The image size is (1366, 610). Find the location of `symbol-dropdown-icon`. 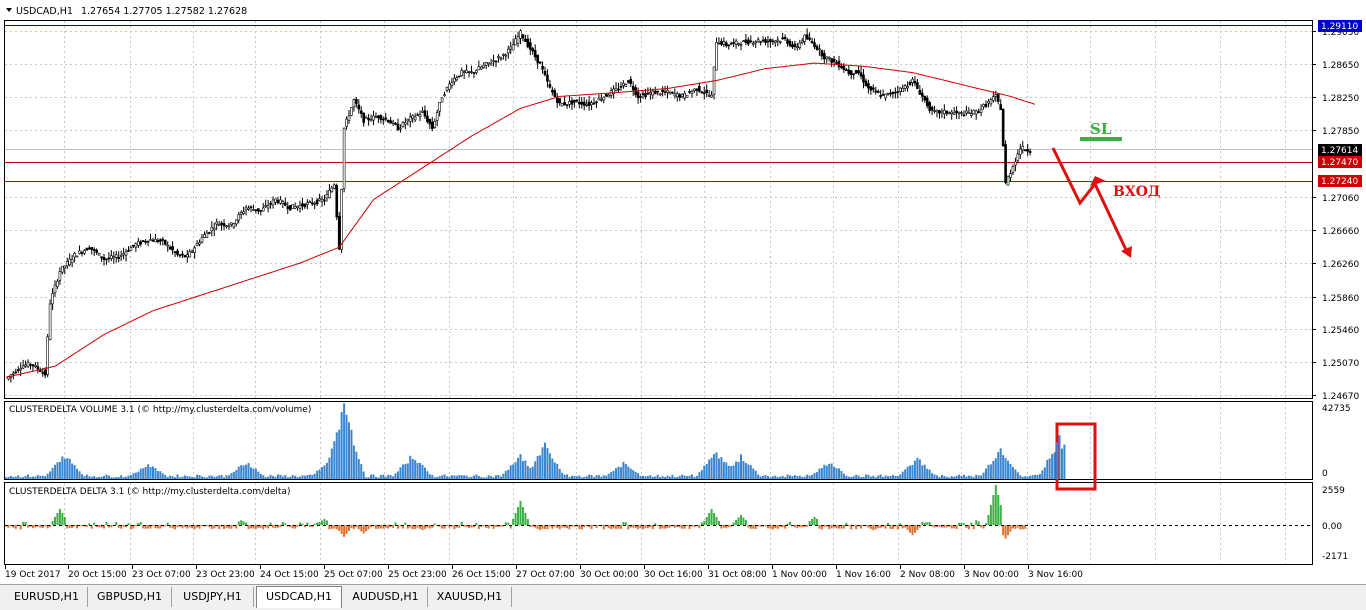

symbol-dropdown-icon is located at coordinates (9, 10).